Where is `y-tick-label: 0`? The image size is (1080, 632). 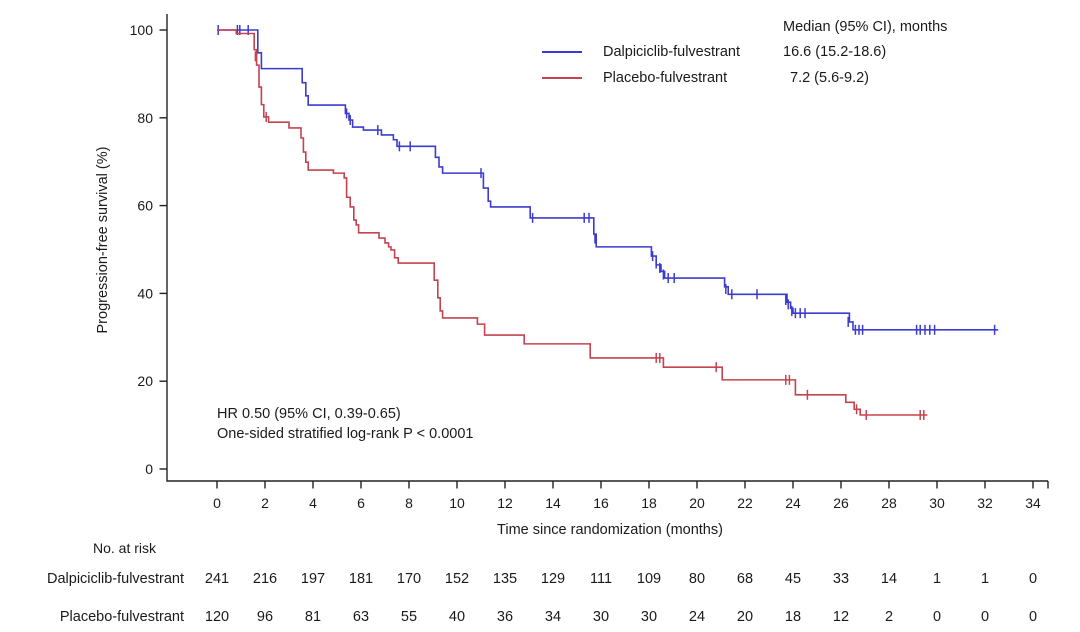 y-tick-label: 0 is located at coordinates (149, 469).